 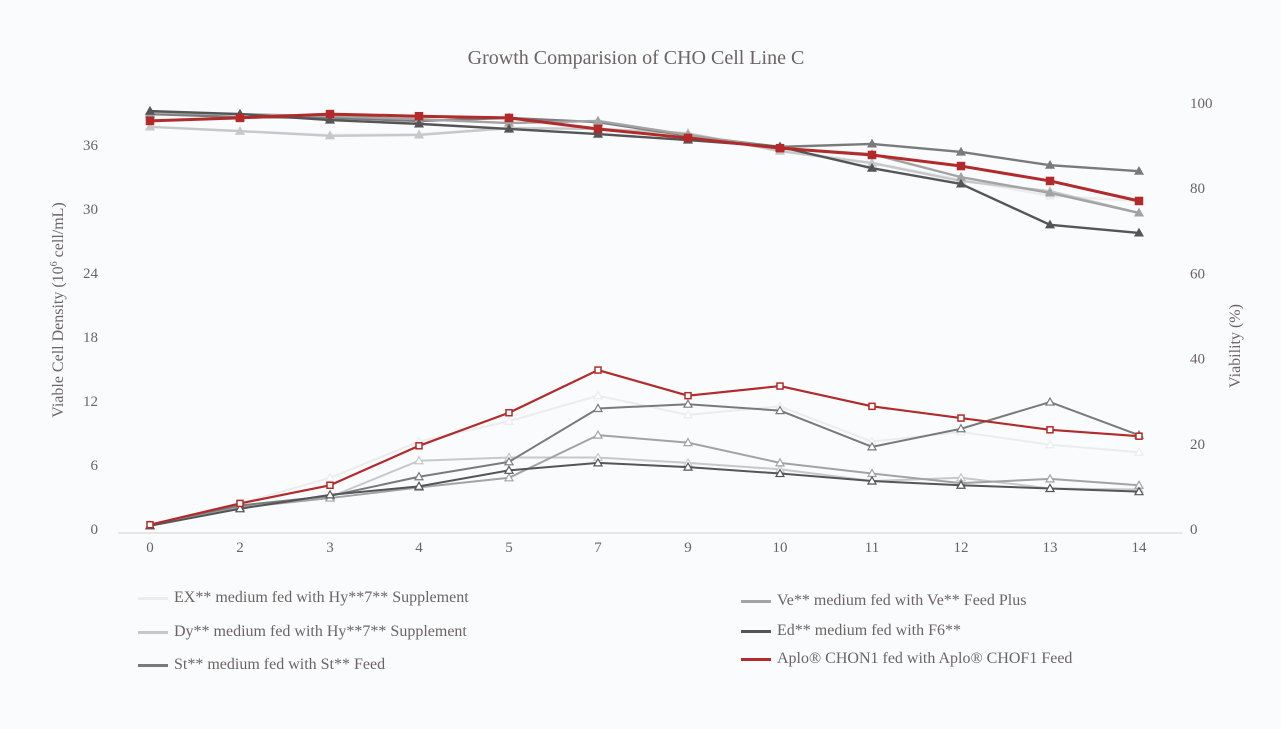 I want to click on y-axis-left: 0 6 12 18 24 30 36, so click(x=91, y=338).